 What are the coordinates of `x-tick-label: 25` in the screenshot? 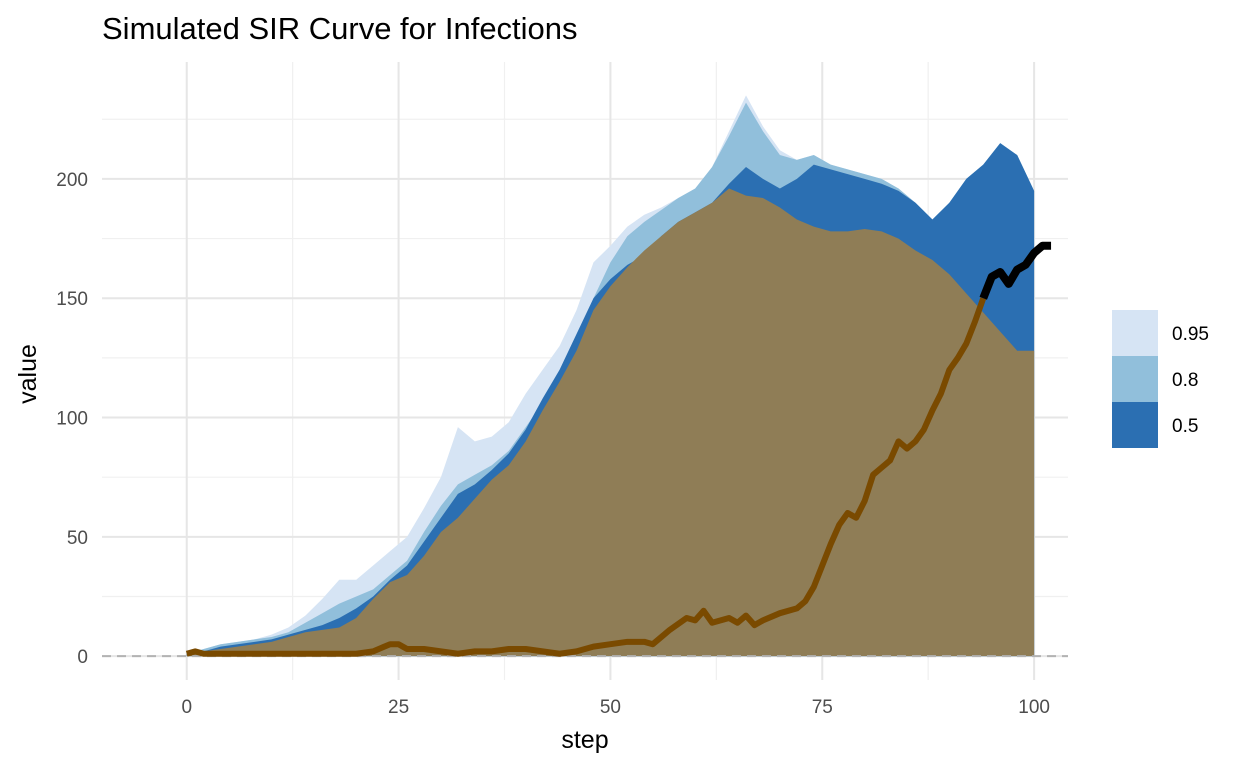 It's located at (398, 707).